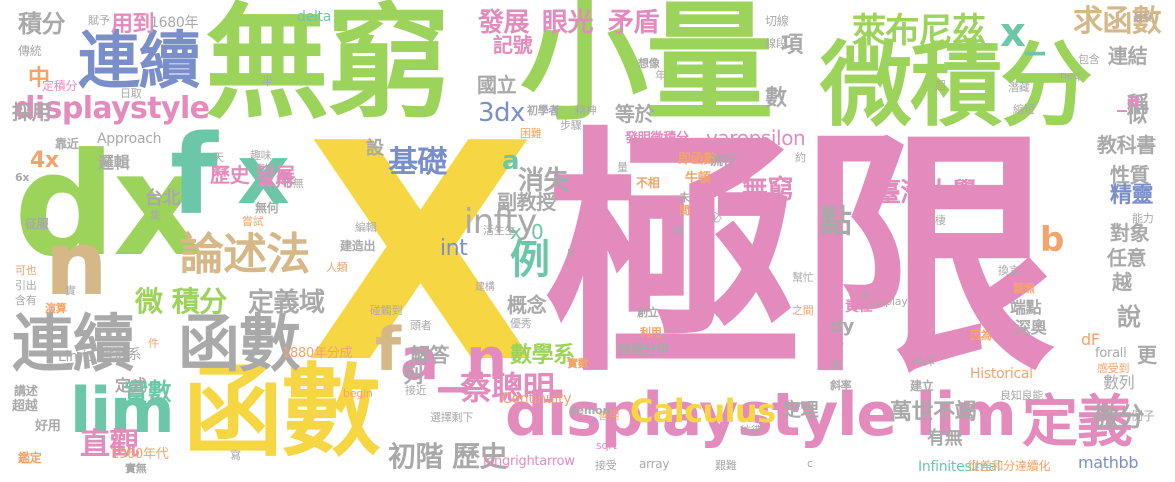  Describe the element at coordinates (1111, 353) in the screenshot. I see `cloud-word: forall` at that location.